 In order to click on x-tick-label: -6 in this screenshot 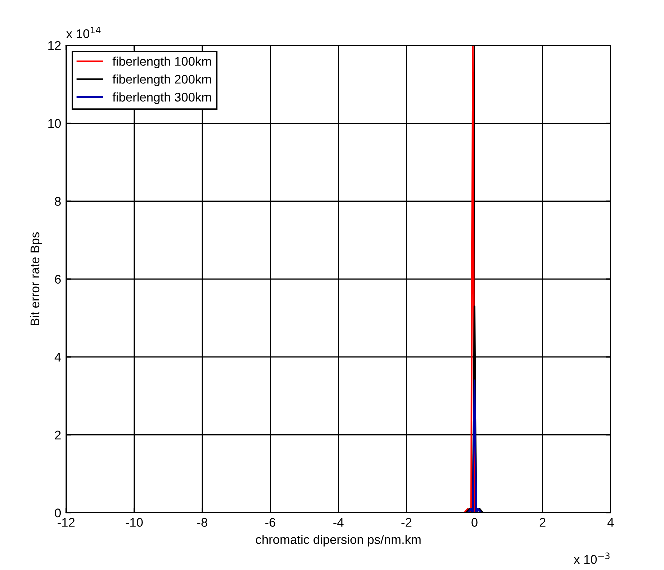, I will do `click(271, 523)`.